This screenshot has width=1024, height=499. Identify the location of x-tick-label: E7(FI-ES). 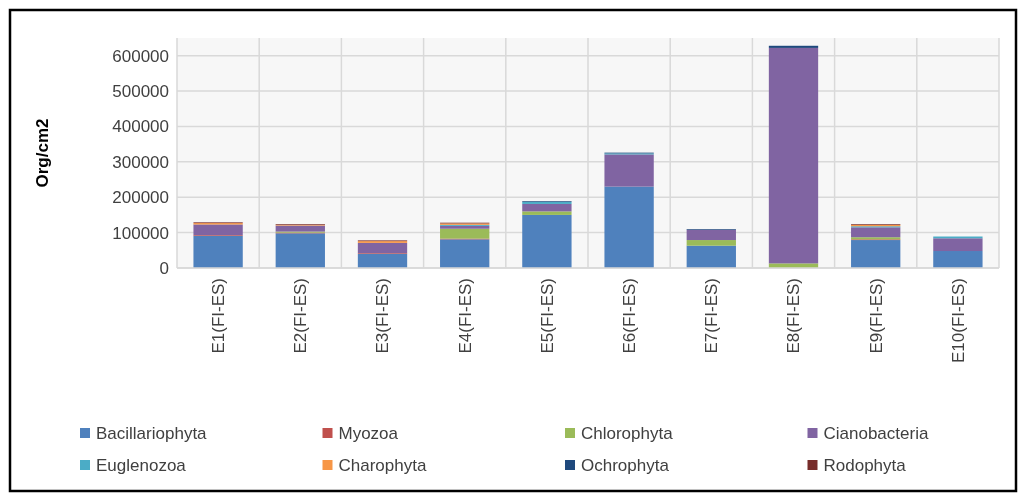
(712, 316).